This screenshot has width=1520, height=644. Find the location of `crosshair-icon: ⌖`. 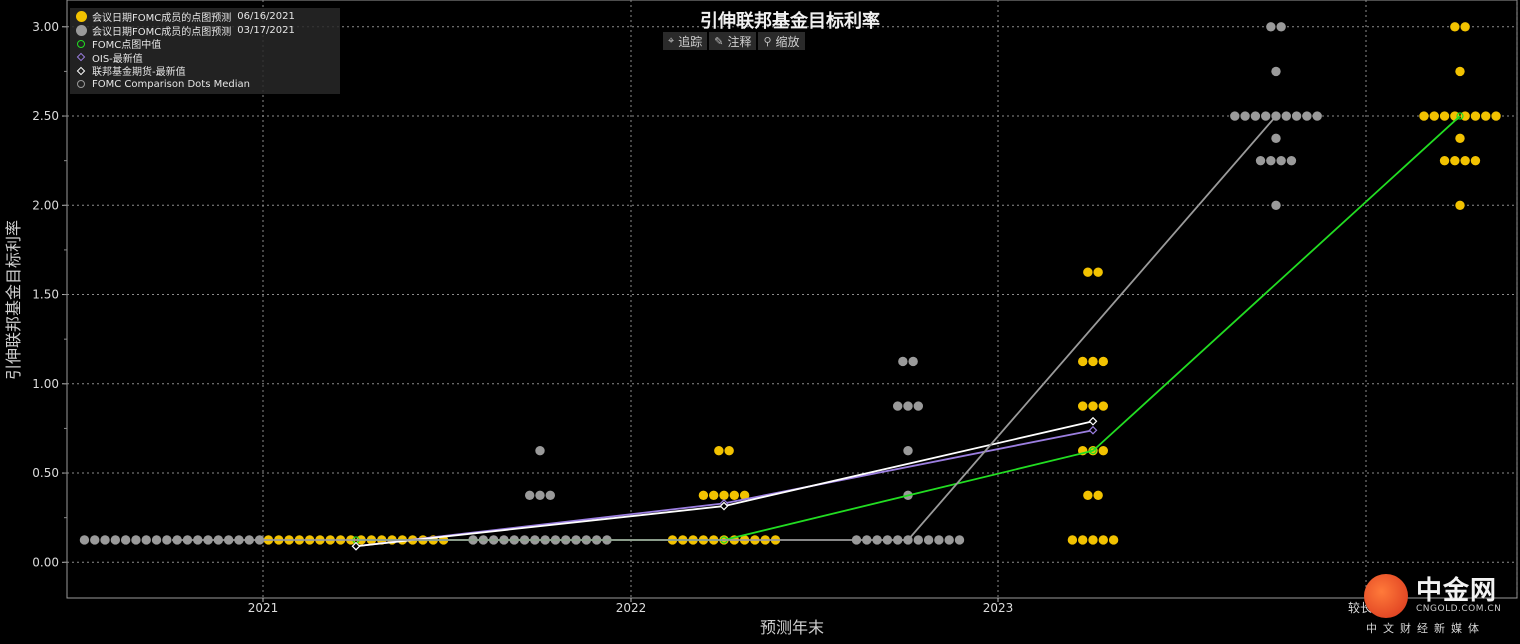

crosshair-icon: ⌖ is located at coordinates (671, 40).